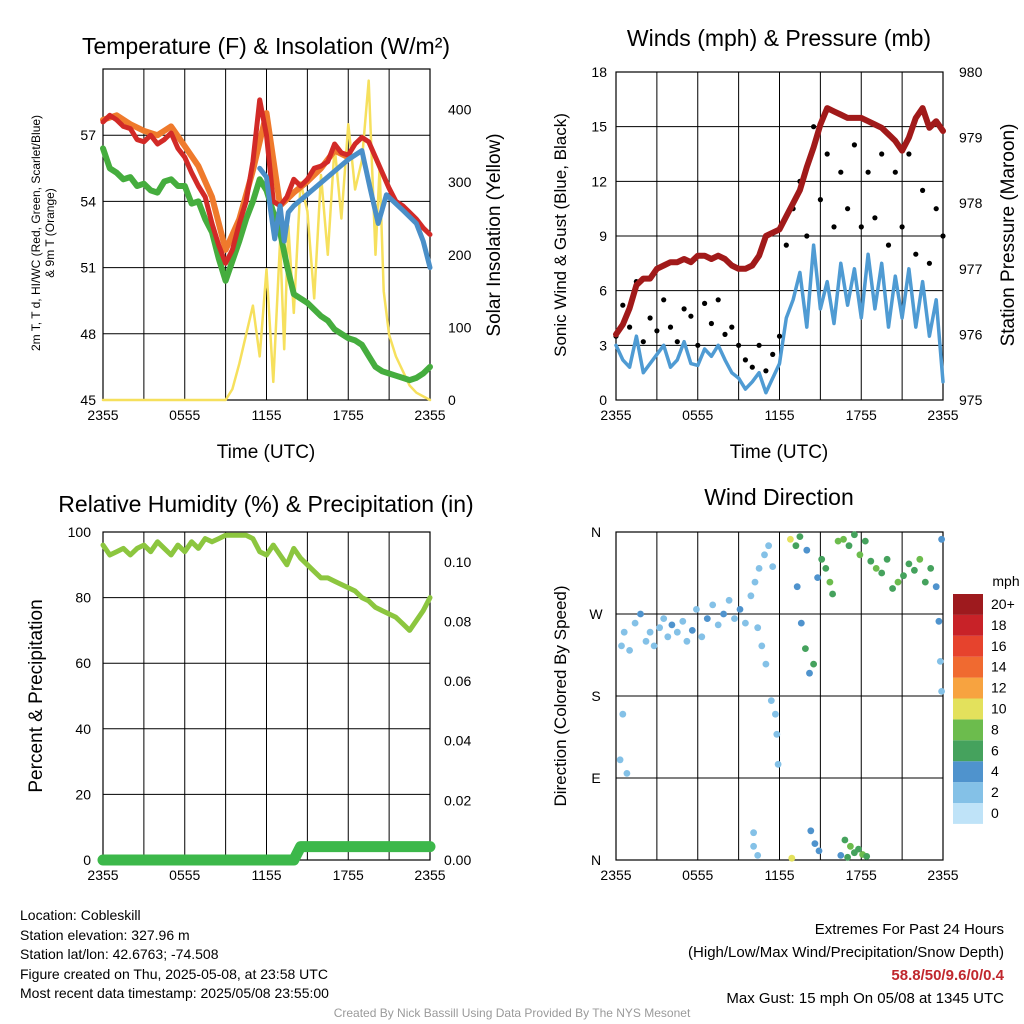  I want to click on latlon-text: Station lat/lon: 42.6763; -74.508, so click(119, 954).